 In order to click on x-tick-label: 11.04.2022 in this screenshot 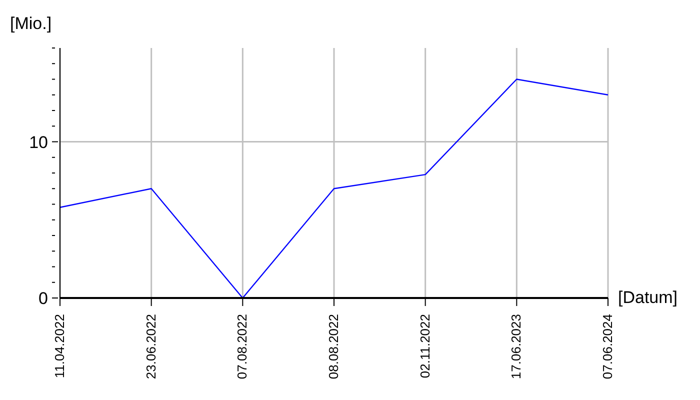, I will do `click(59, 346)`.